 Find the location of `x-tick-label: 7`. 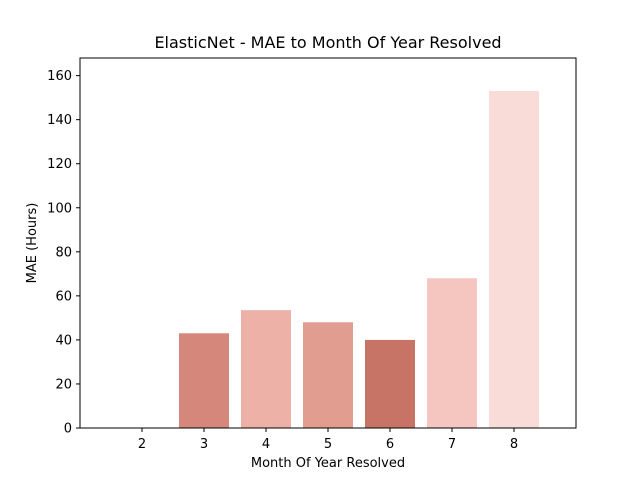

x-tick-label: 7 is located at coordinates (452, 444).